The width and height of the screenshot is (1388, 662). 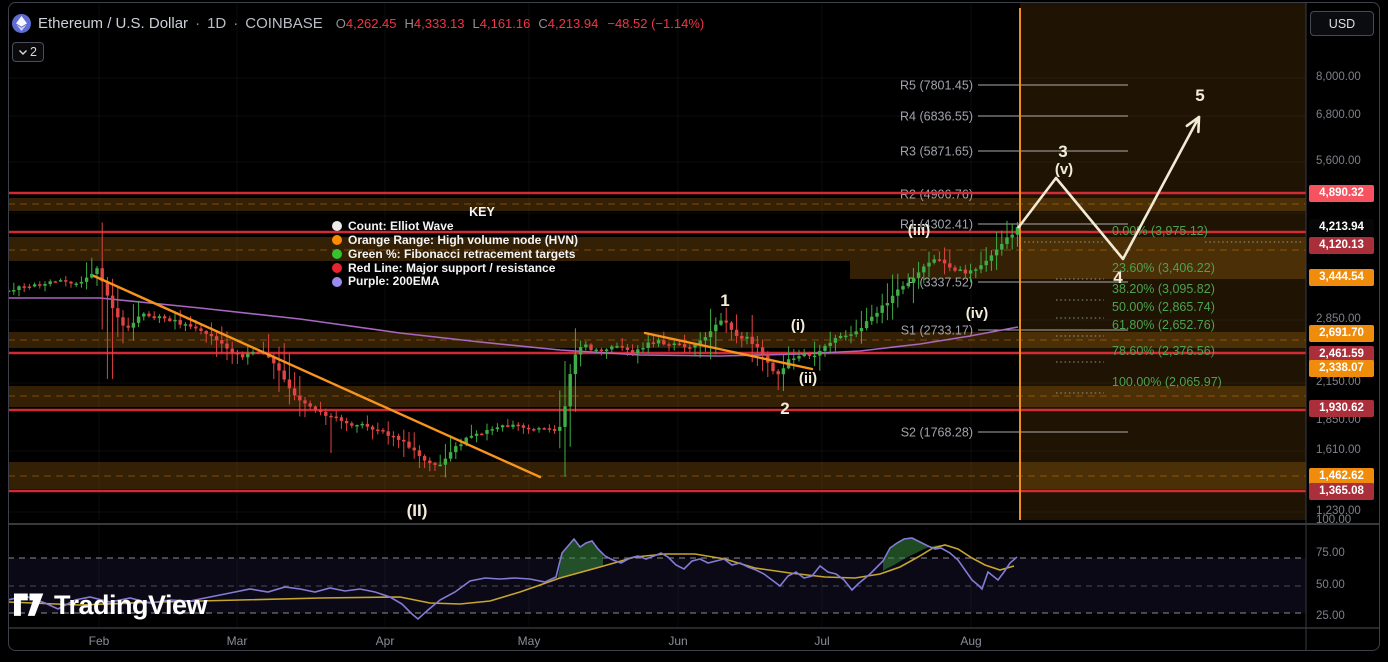 I want to click on rsi-ma-line, so click(x=511, y=575).